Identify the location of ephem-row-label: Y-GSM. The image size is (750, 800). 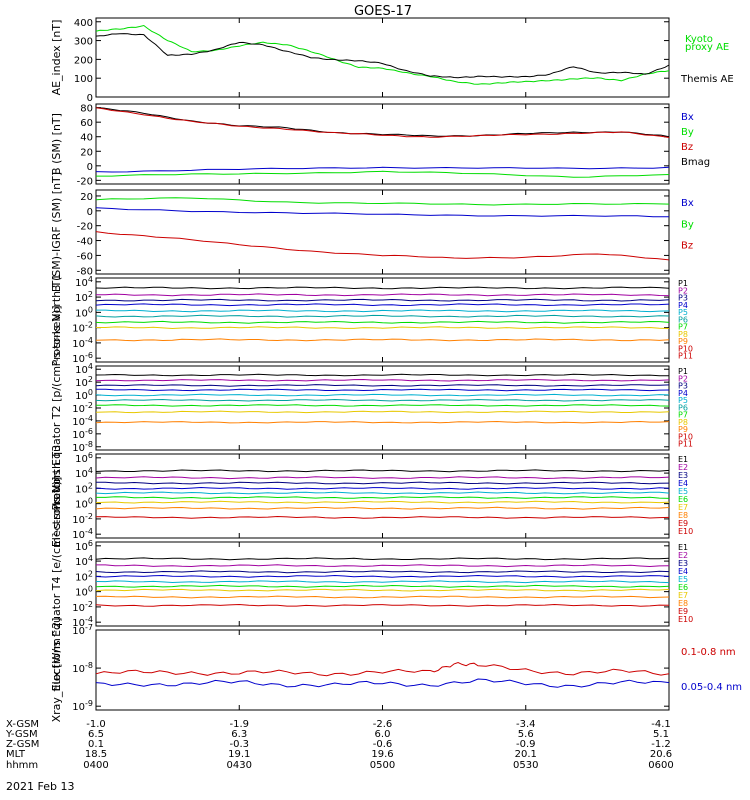
(21, 734).